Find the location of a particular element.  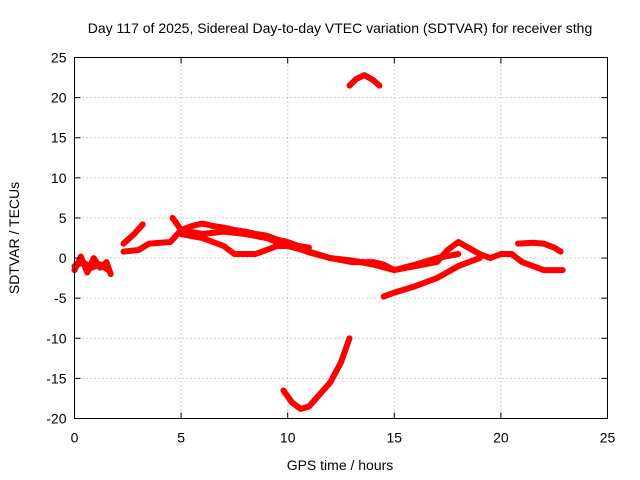

y-tick-label: 15 is located at coordinates (59, 138).